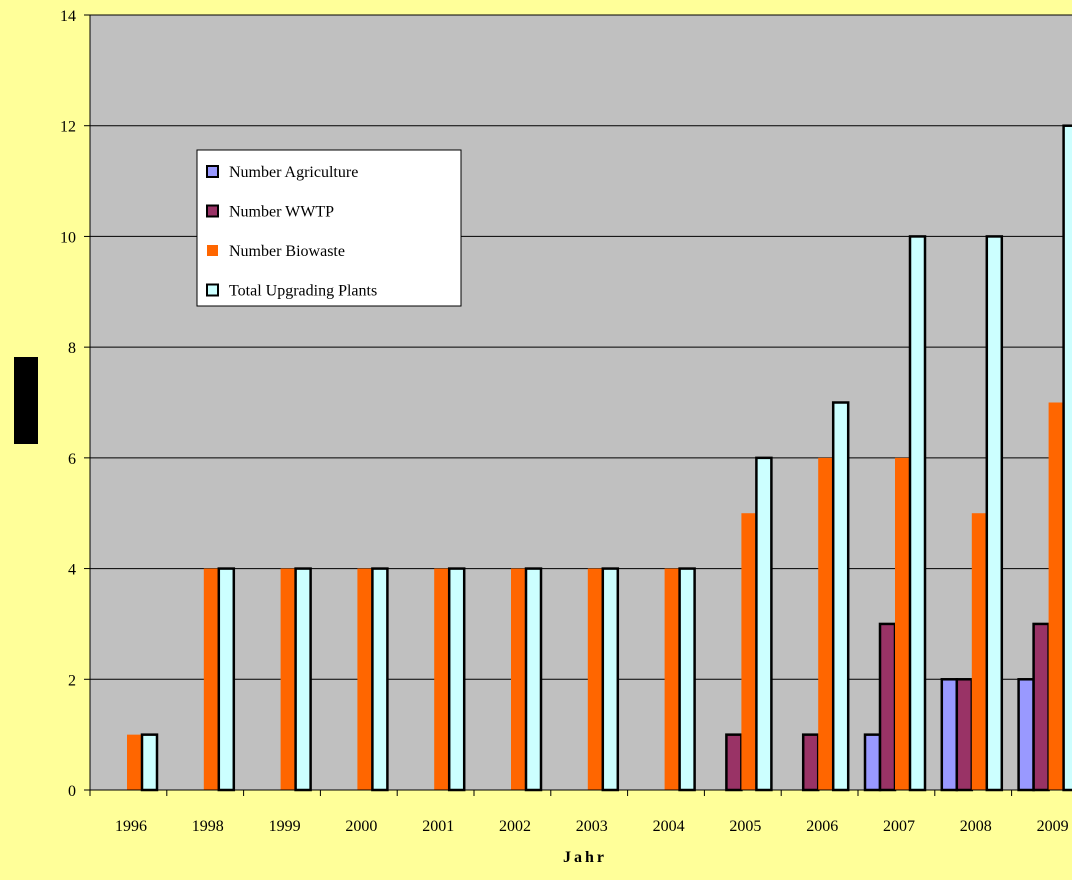 The height and width of the screenshot is (880, 1072). What do you see at coordinates (208, 826) in the screenshot?
I see `x-tick-label: 1998` at bounding box center [208, 826].